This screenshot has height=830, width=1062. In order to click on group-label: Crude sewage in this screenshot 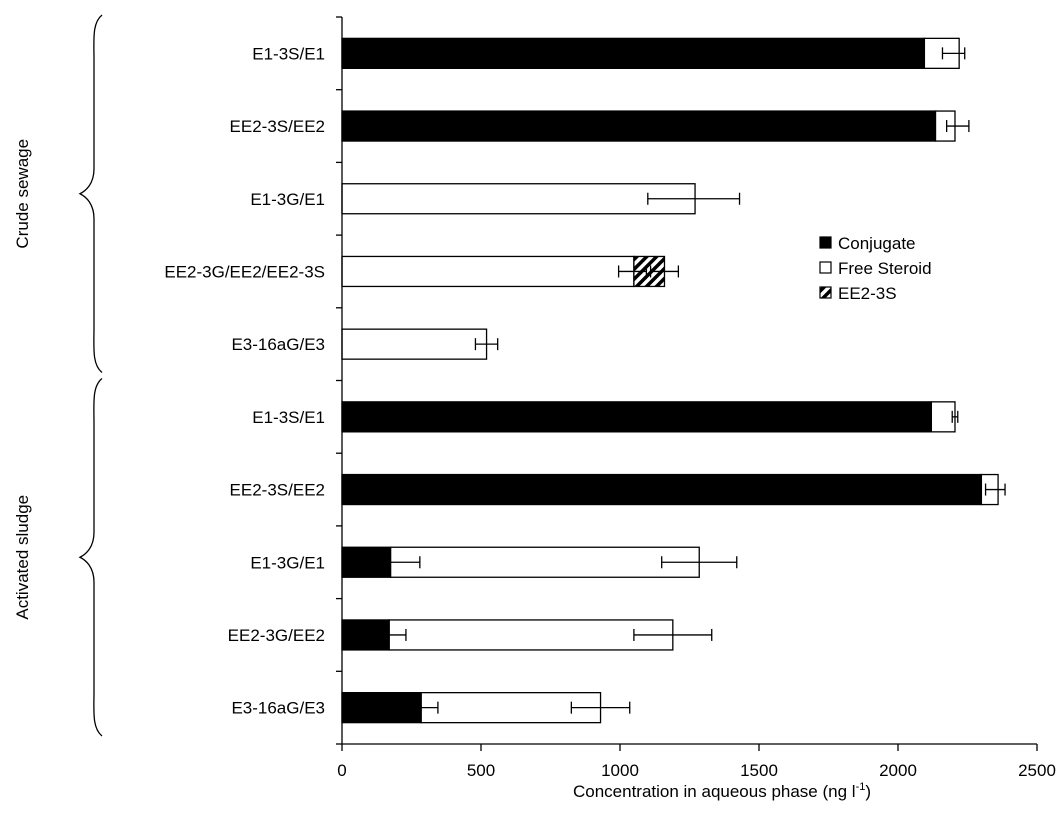, I will do `click(22, 194)`.